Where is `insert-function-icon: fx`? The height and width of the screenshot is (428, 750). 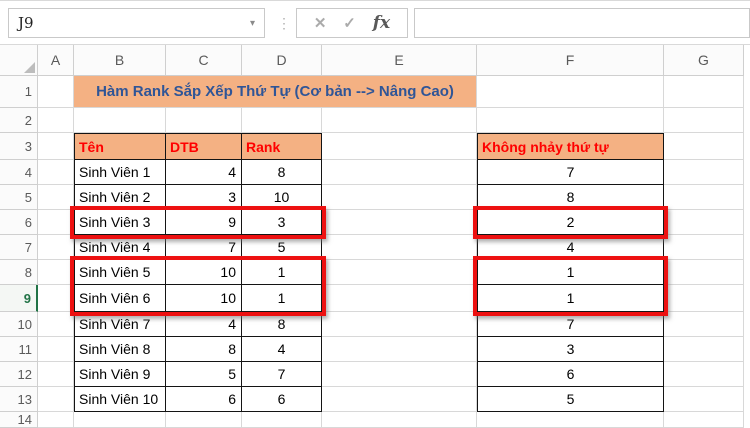
insert-function-icon: fx is located at coordinates (381, 23).